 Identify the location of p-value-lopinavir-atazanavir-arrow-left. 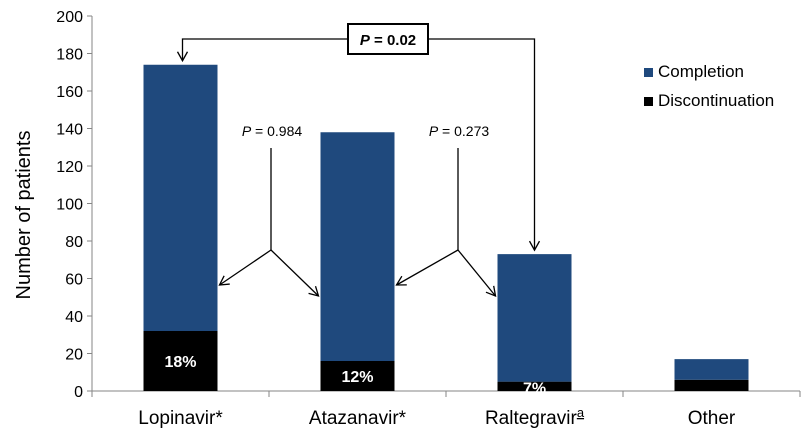
(245, 267).